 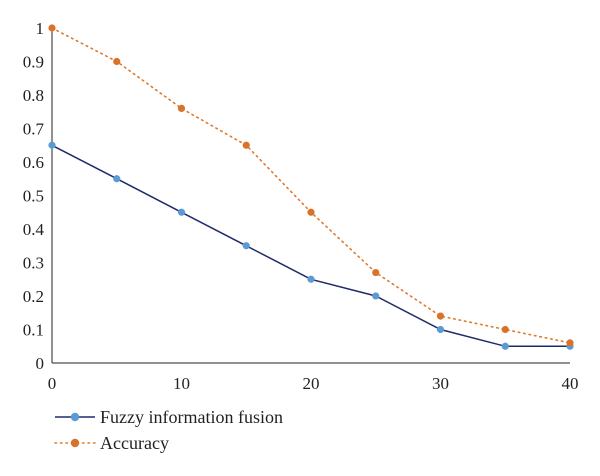 What do you see at coordinates (34, 229) in the screenshot?
I see `y-tick-label: 0.4` at bounding box center [34, 229].